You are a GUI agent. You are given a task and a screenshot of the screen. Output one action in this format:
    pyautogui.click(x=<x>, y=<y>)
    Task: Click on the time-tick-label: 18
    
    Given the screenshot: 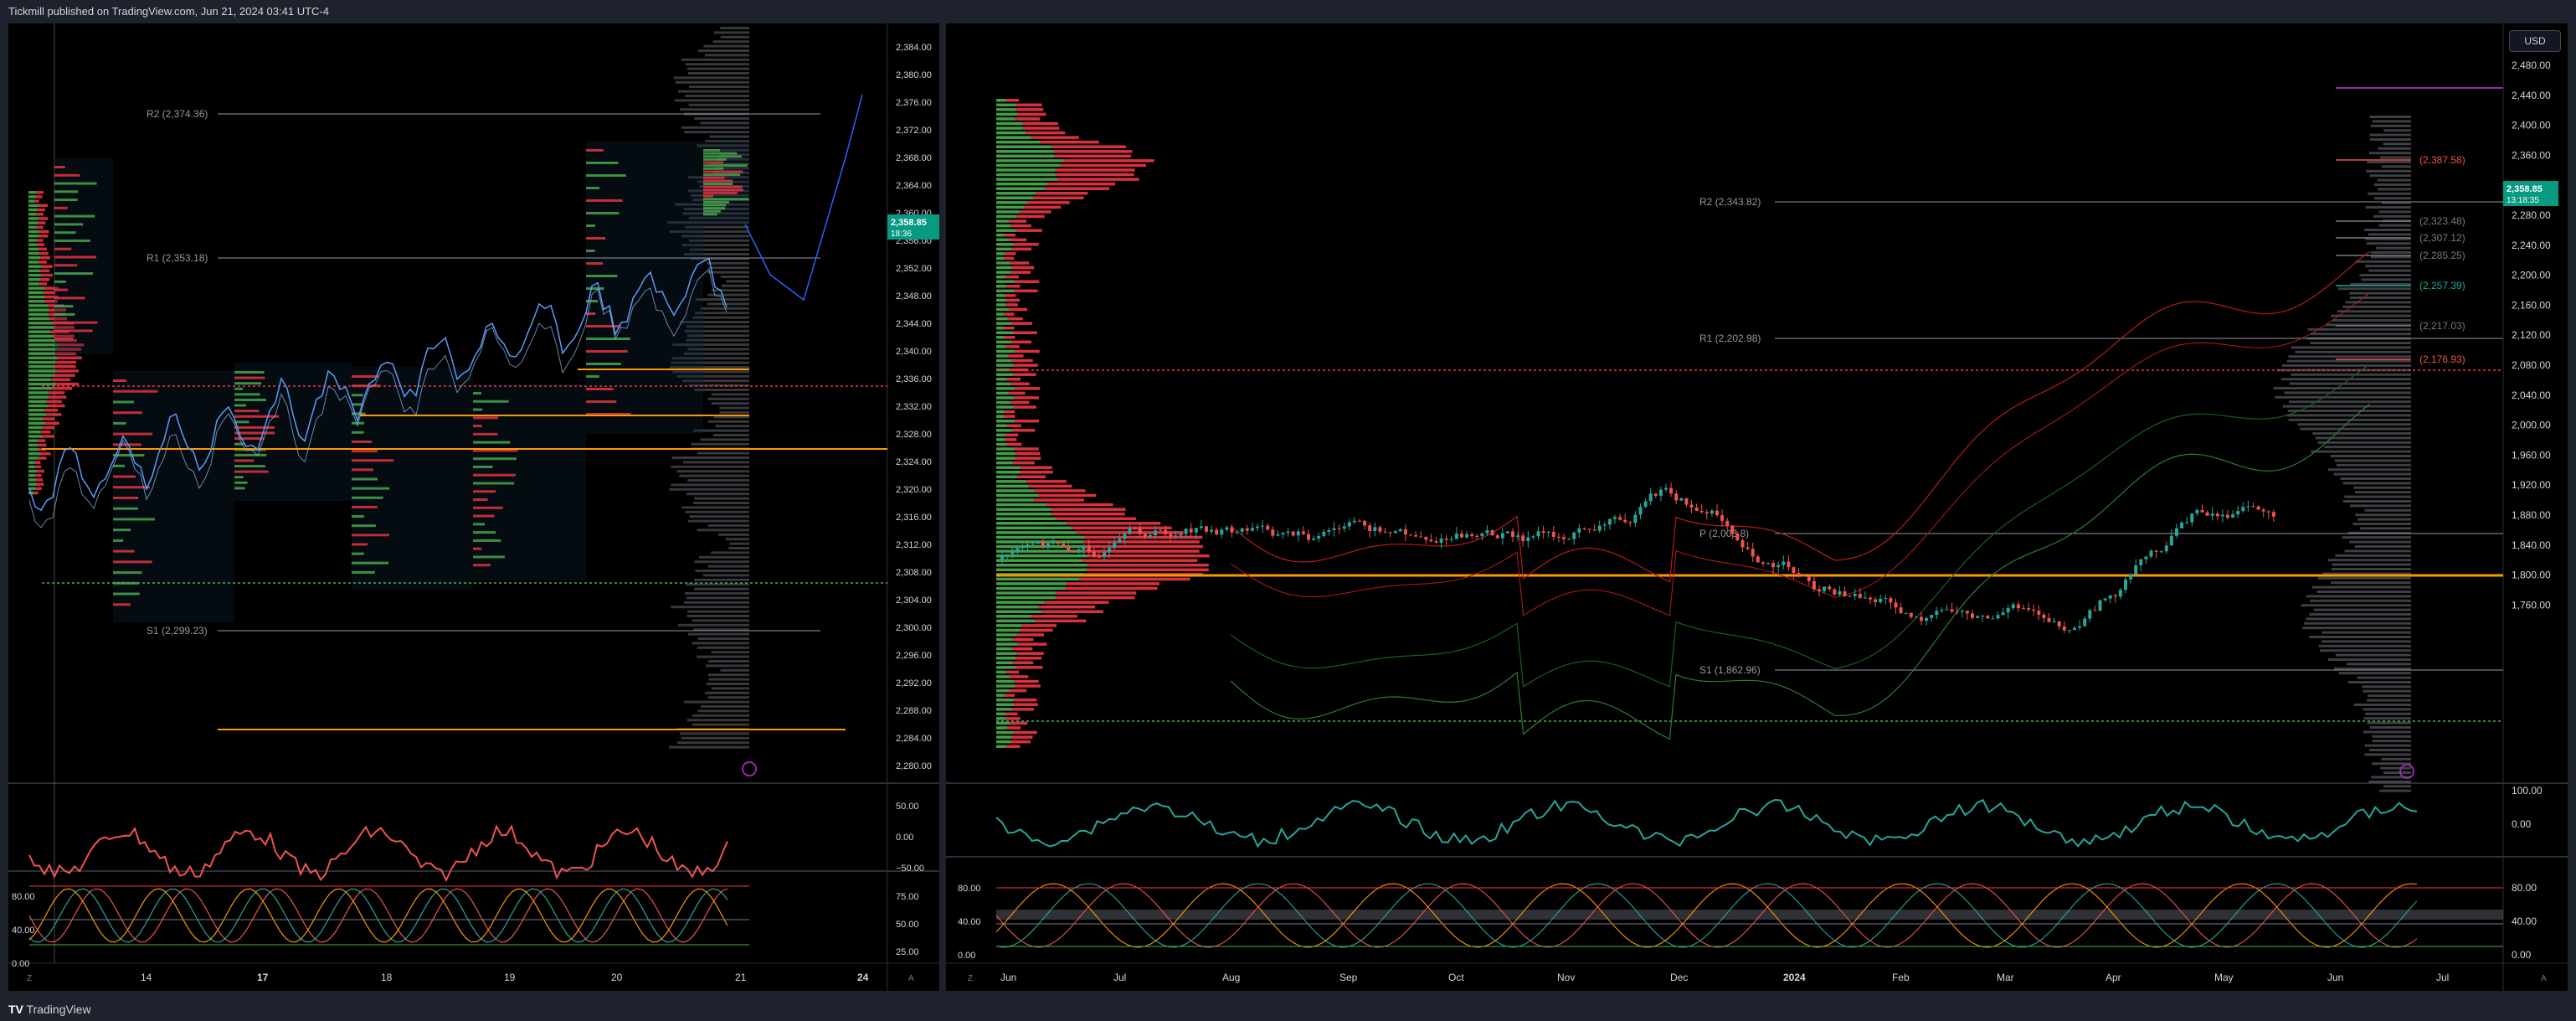 What is the action you would take?
    pyautogui.click(x=387, y=977)
    